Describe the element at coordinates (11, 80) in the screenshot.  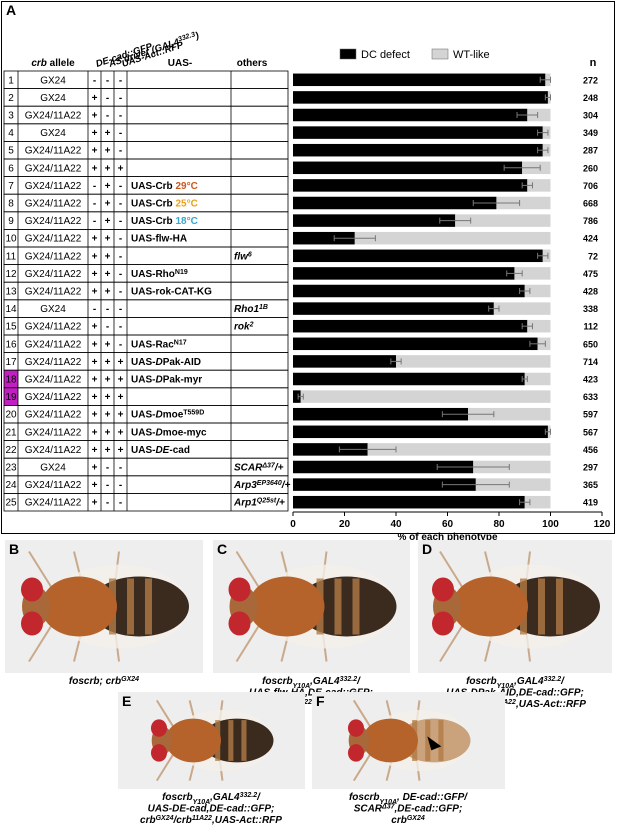
I see `row-index: 1` at that location.